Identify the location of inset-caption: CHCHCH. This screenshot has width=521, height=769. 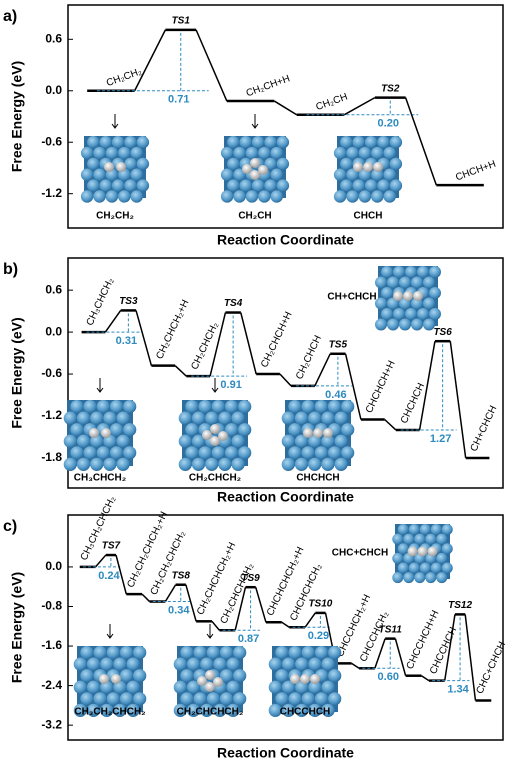
(317, 478).